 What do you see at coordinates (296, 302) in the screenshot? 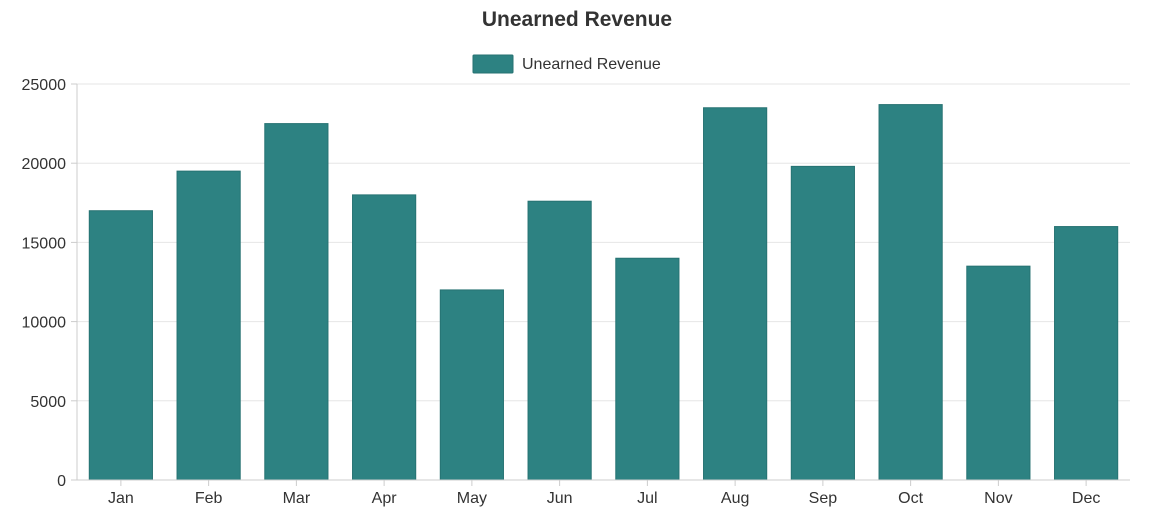
I see `bar-mar` at bounding box center [296, 302].